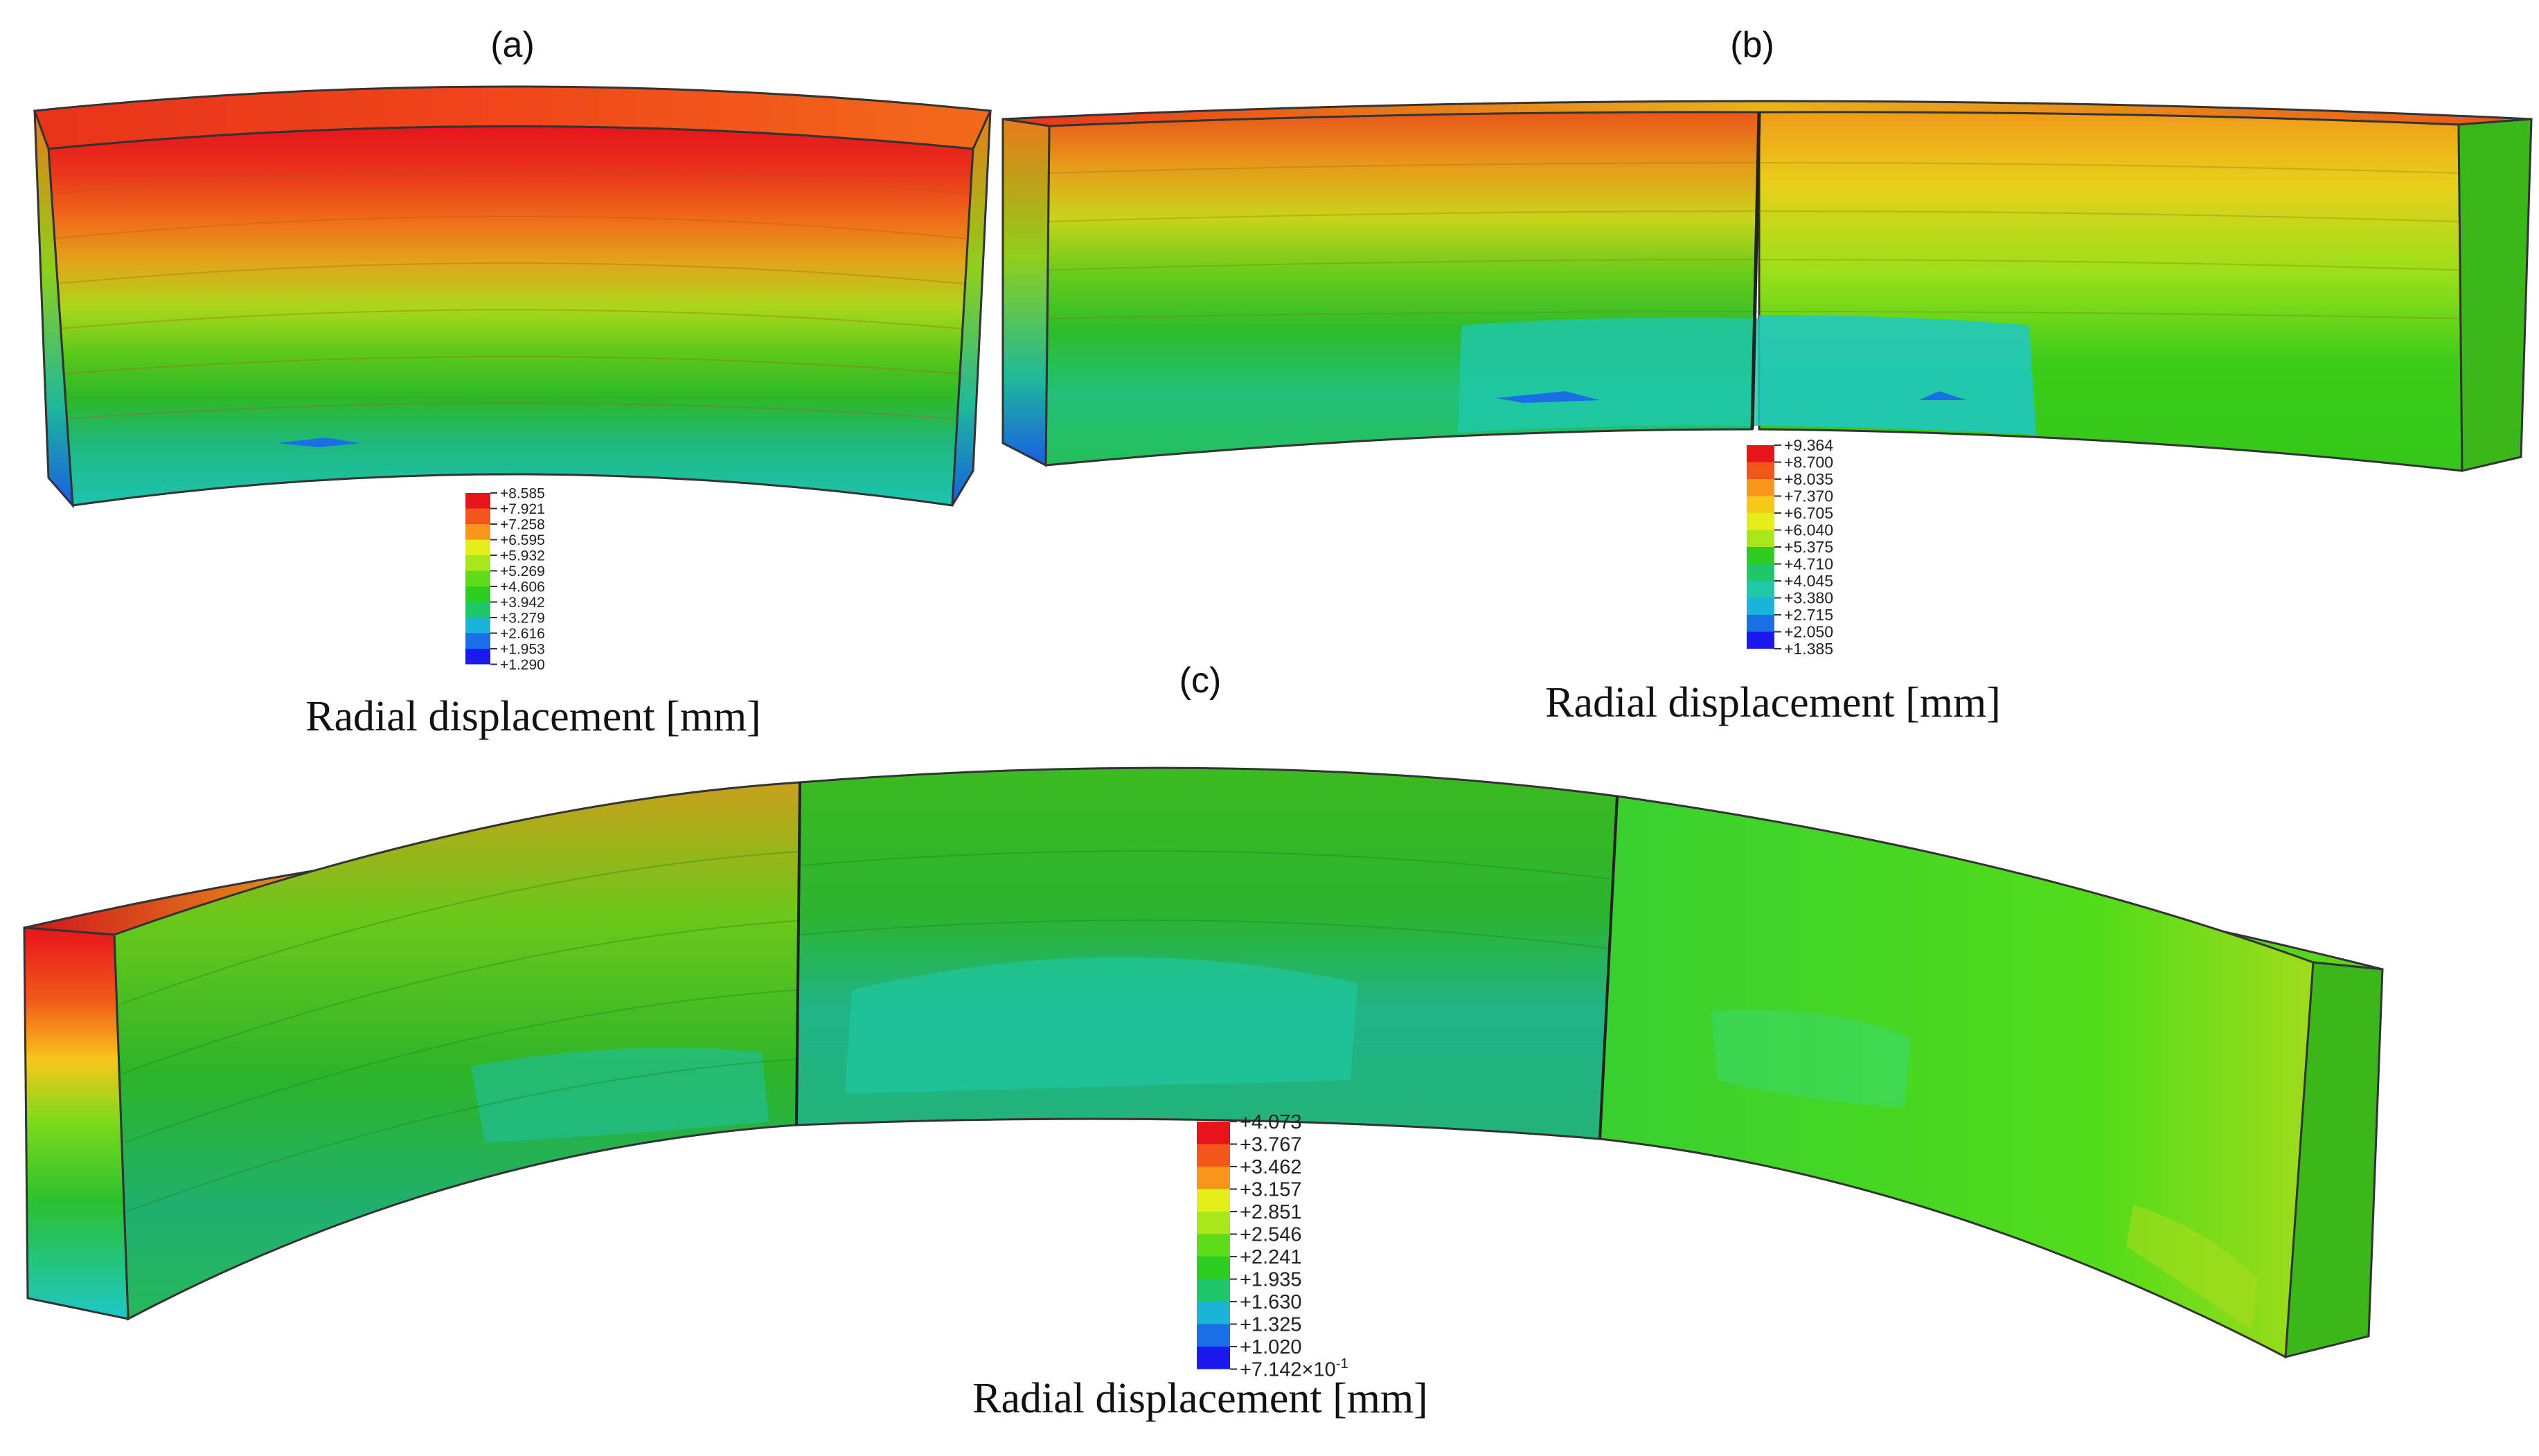  Describe the element at coordinates (1809, 547) in the screenshot. I see `legend-value: +5.375` at that location.